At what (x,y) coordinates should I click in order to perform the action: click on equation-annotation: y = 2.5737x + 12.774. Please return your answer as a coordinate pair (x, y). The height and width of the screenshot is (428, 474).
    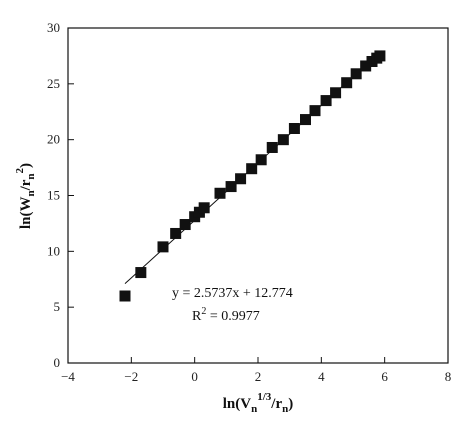
    Looking at the image, I should click on (232, 293).